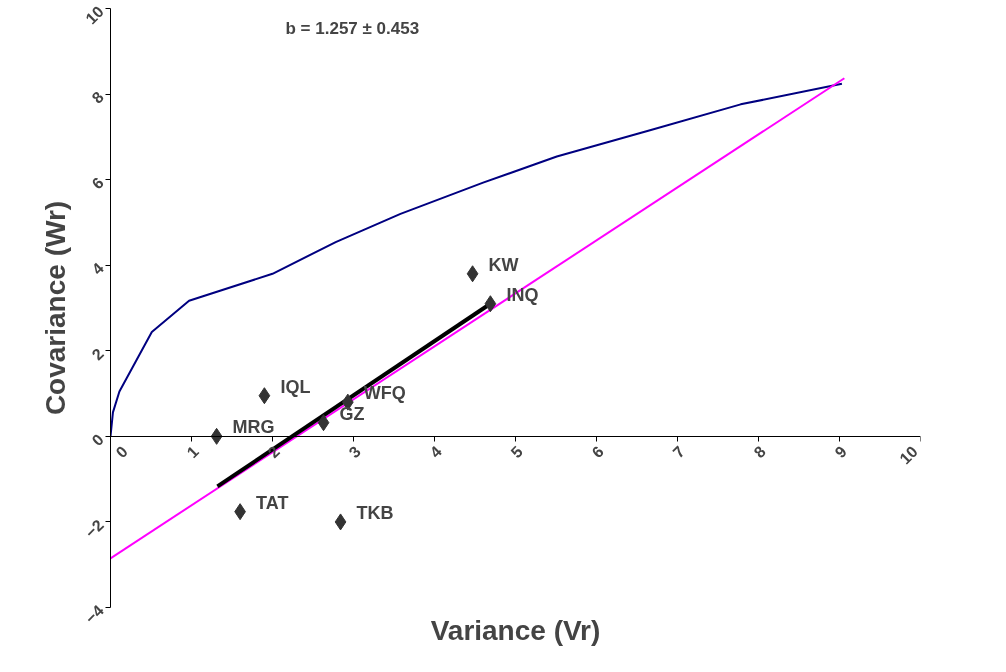 The image size is (1006, 672). I want to click on y-tick-label: 2, so click(97, 354).